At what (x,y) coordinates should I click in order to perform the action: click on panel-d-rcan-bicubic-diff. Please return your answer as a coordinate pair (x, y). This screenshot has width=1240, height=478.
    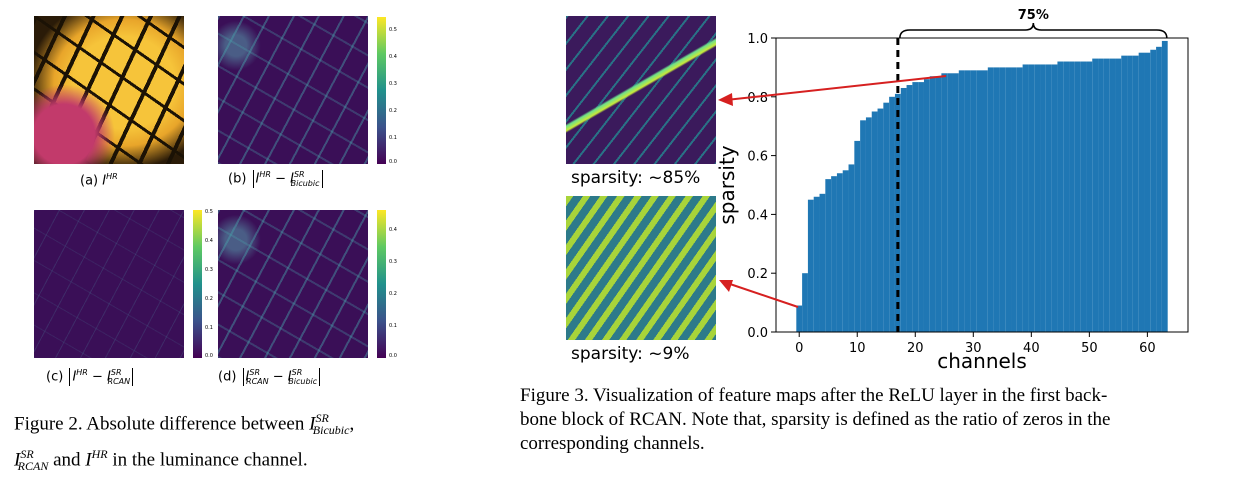
    Looking at the image, I should click on (293, 284).